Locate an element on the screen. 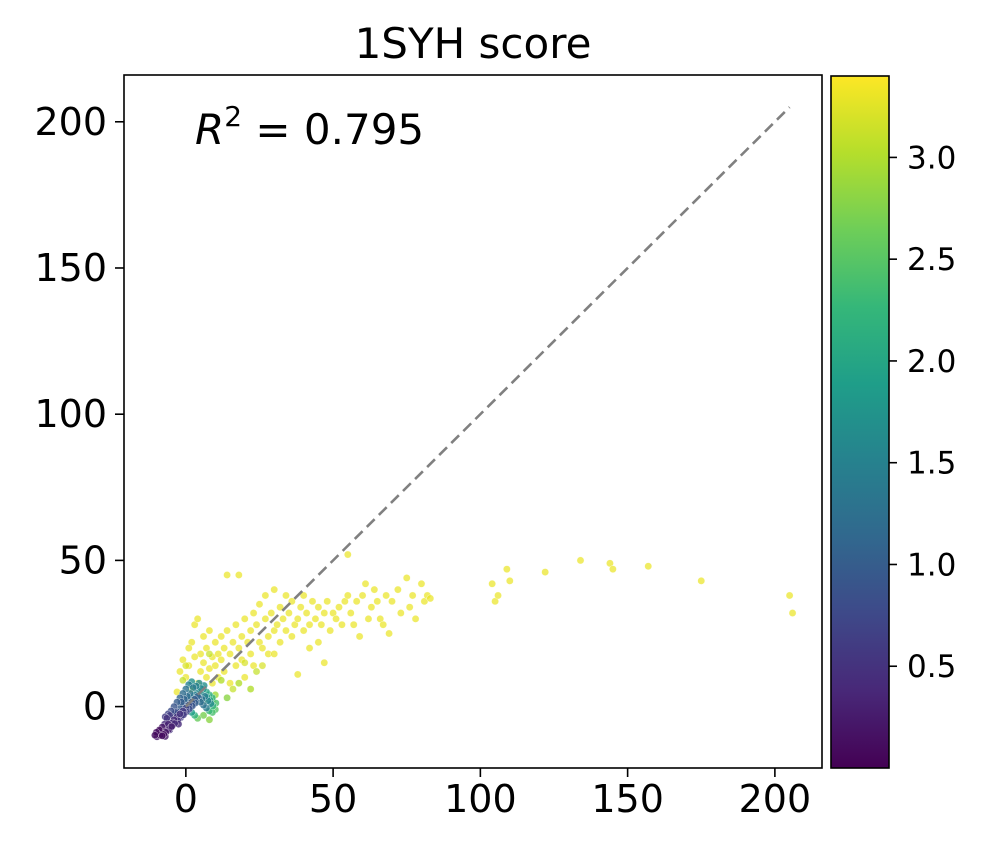  x-tick-label: 100 is located at coordinates (480, 799).